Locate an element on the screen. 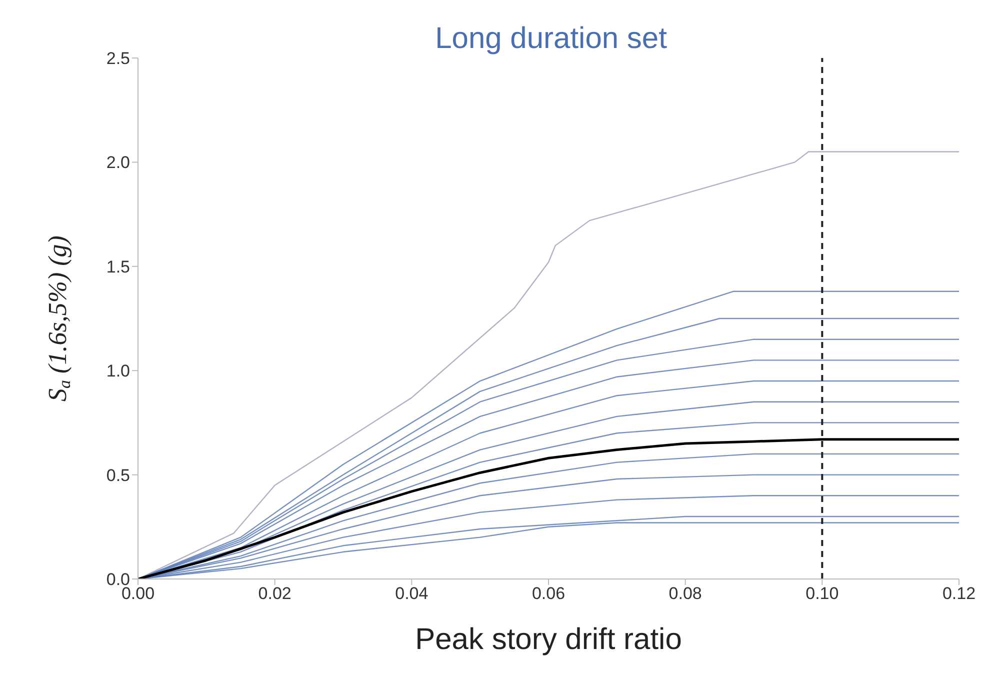 The width and height of the screenshot is (992, 682). y-tick-label: 1.0 is located at coordinates (118, 371).